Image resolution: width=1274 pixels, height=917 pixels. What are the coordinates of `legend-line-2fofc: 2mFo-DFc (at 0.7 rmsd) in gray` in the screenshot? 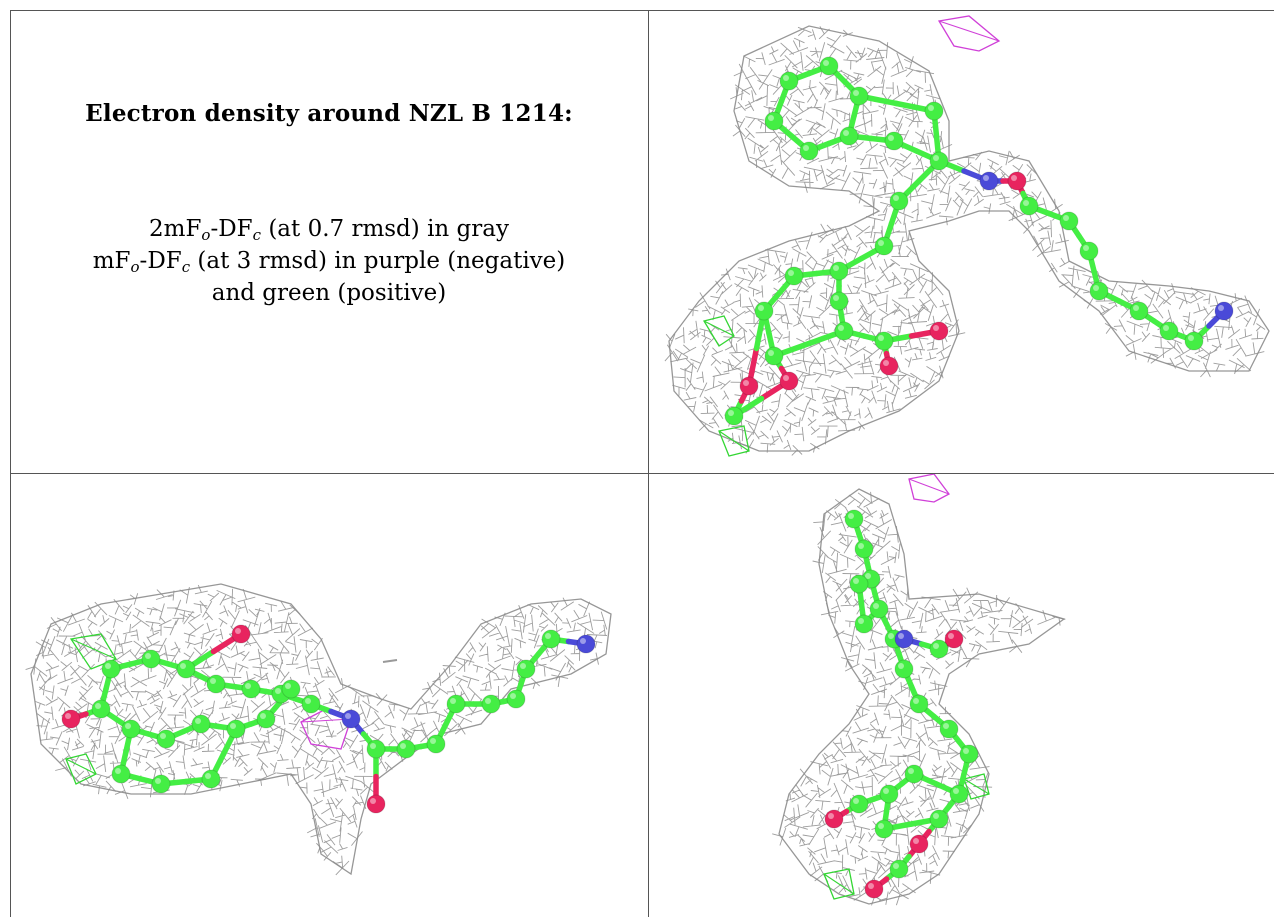 It's located at (329, 230).